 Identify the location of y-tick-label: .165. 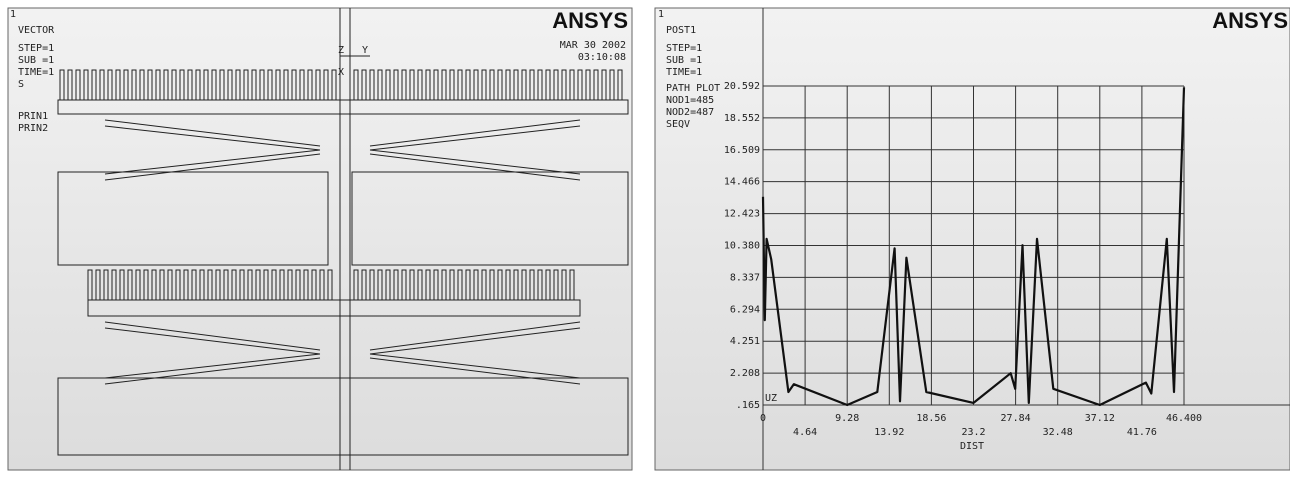
(748, 405).